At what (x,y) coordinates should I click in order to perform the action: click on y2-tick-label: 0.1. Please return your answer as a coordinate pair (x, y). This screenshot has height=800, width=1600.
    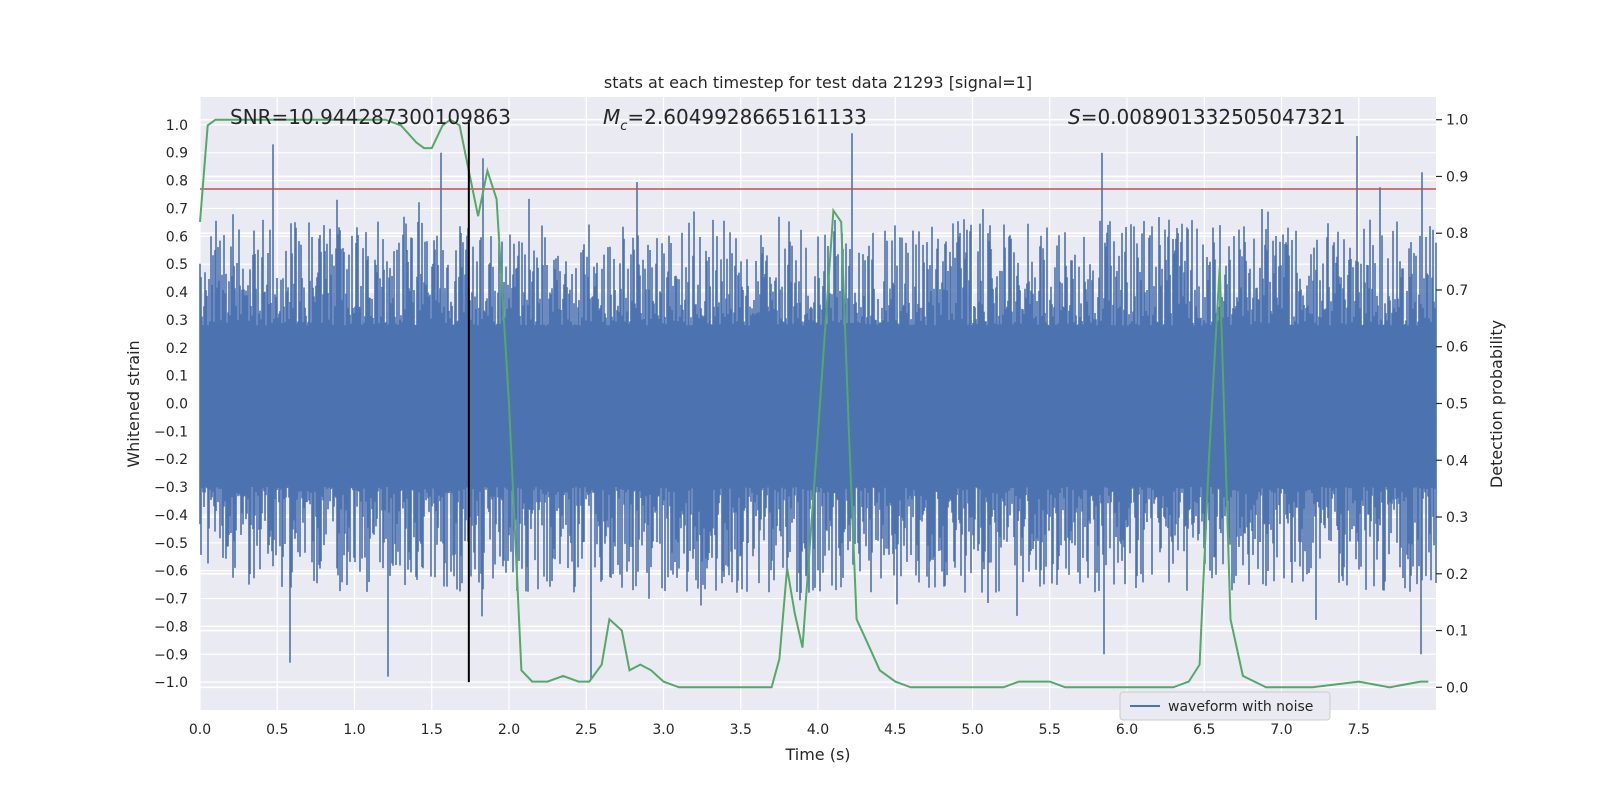
    Looking at the image, I should click on (1457, 632).